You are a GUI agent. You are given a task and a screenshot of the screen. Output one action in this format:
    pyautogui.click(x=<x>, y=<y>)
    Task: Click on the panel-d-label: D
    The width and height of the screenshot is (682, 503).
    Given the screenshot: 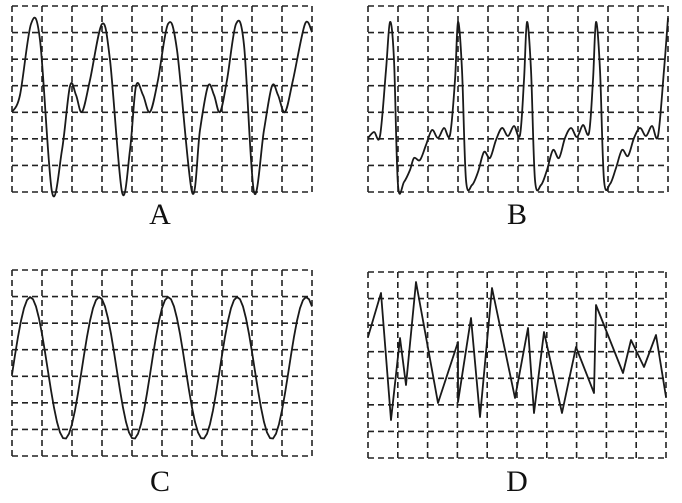 What is the action you would take?
    pyautogui.click(x=517, y=481)
    